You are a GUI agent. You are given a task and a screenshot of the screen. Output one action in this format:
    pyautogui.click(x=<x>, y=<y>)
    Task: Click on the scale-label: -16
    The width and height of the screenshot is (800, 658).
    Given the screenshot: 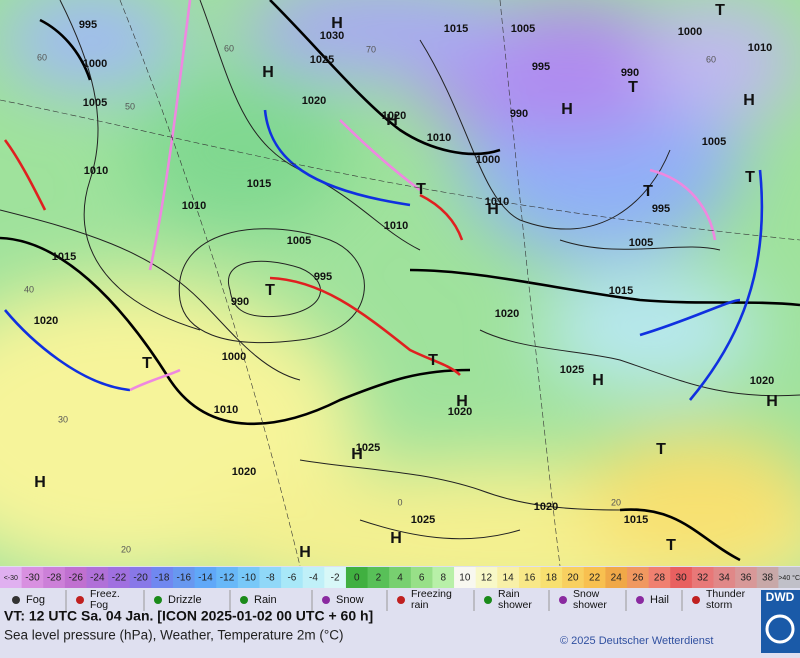 What is the action you would take?
    pyautogui.click(x=184, y=578)
    